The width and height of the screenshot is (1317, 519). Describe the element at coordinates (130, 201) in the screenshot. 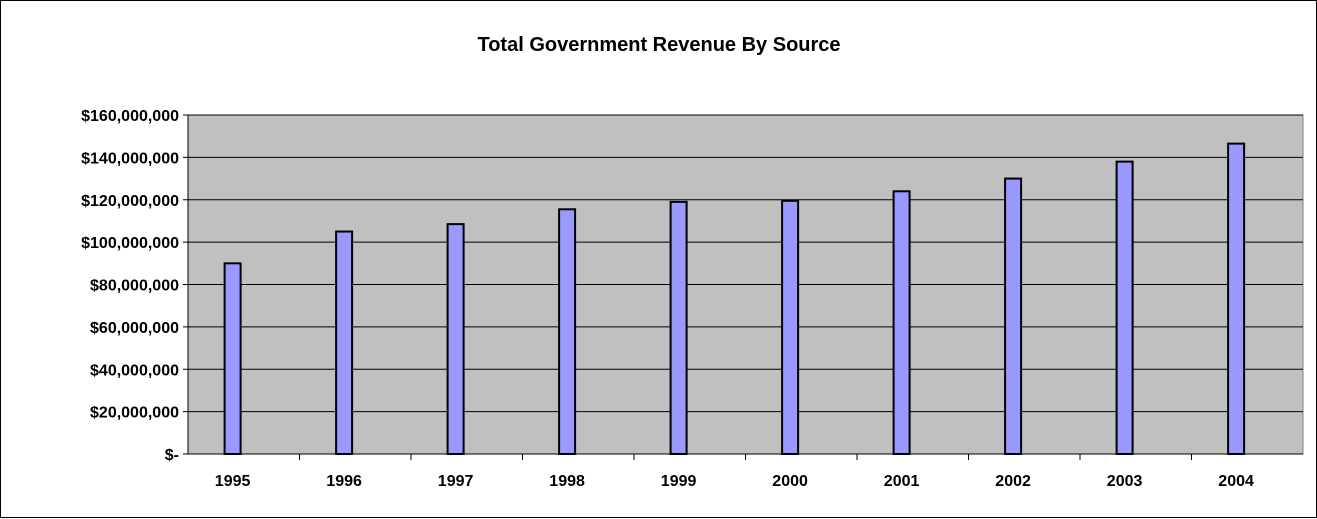

I see `y-tick-label: $120,000,000` at that location.